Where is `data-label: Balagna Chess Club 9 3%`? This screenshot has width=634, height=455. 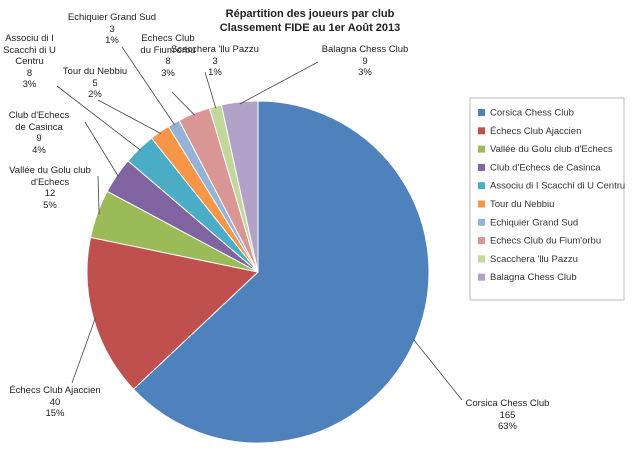 data-label: Balagna Chess Club 9 3% is located at coordinates (365, 61).